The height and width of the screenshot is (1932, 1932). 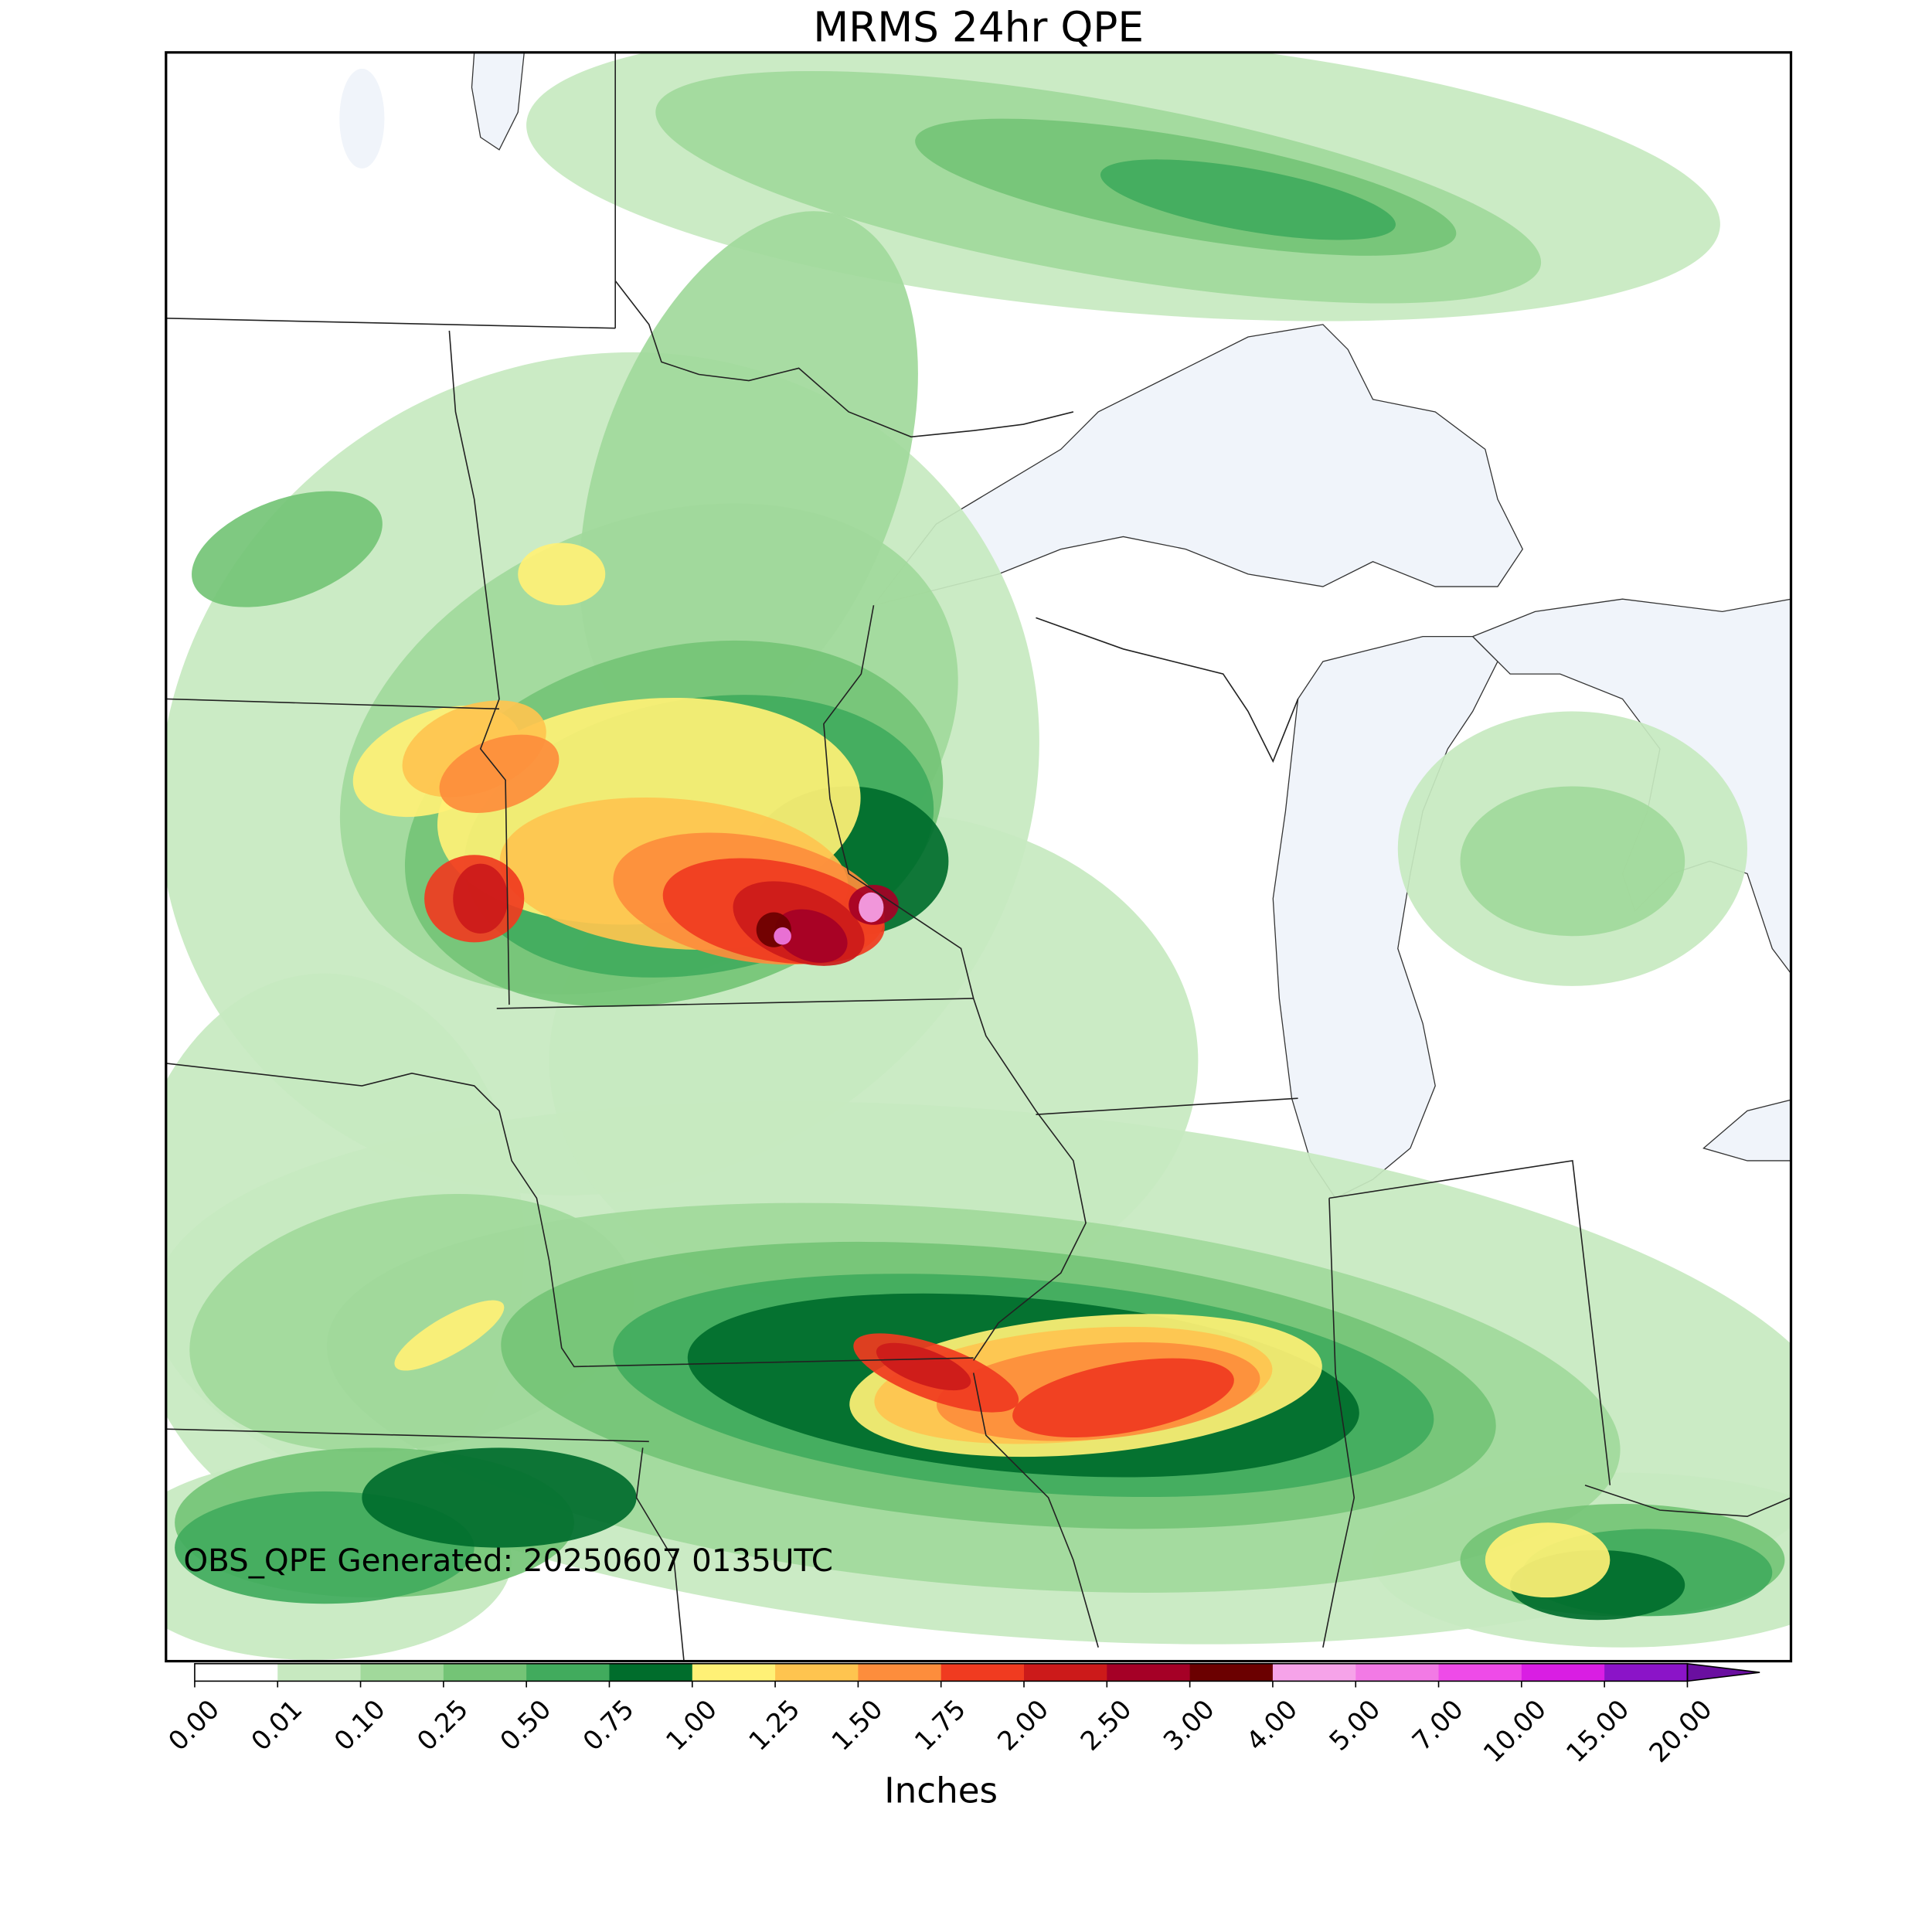 What do you see at coordinates (941, 1790) in the screenshot?
I see `colorbar-label: Inches` at bounding box center [941, 1790].